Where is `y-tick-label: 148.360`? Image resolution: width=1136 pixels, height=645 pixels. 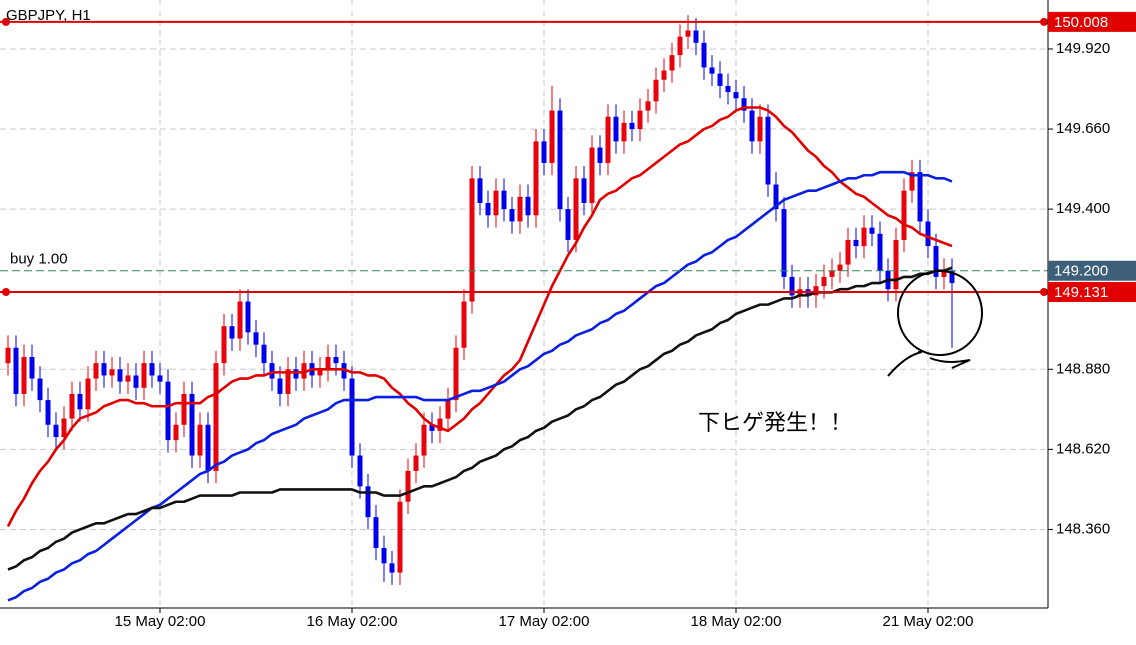
y-tick-label: 148.360 is located at coordinates (1083, 528).